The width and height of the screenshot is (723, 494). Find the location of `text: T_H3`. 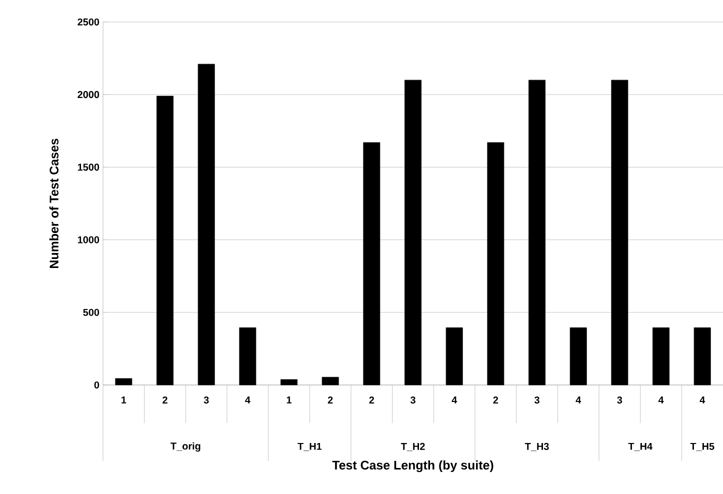

text: T_H3 is located at coordinates (536, 447).